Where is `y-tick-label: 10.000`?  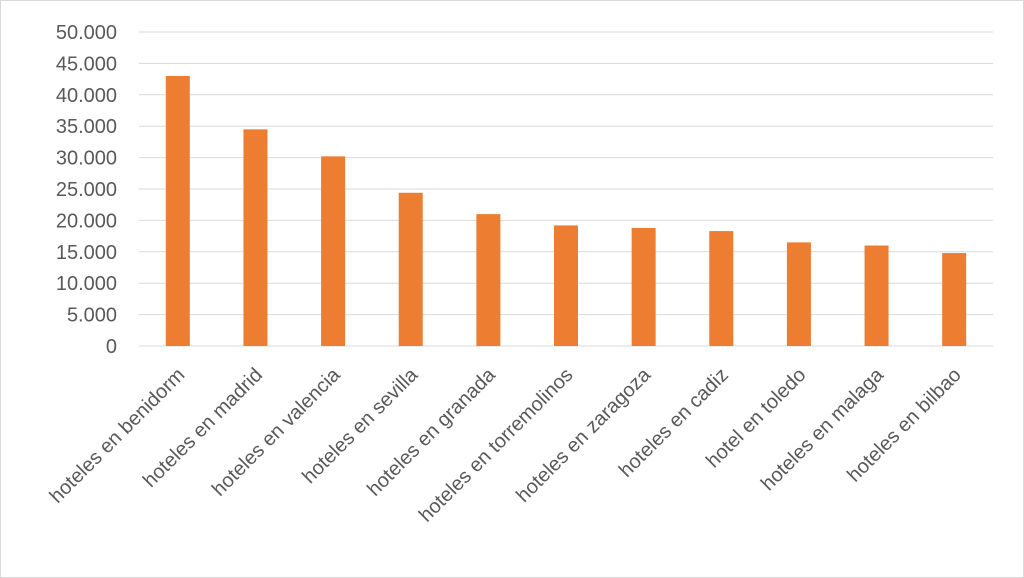 y-tick-label: 10.000 is located at coordinates (86, 284).